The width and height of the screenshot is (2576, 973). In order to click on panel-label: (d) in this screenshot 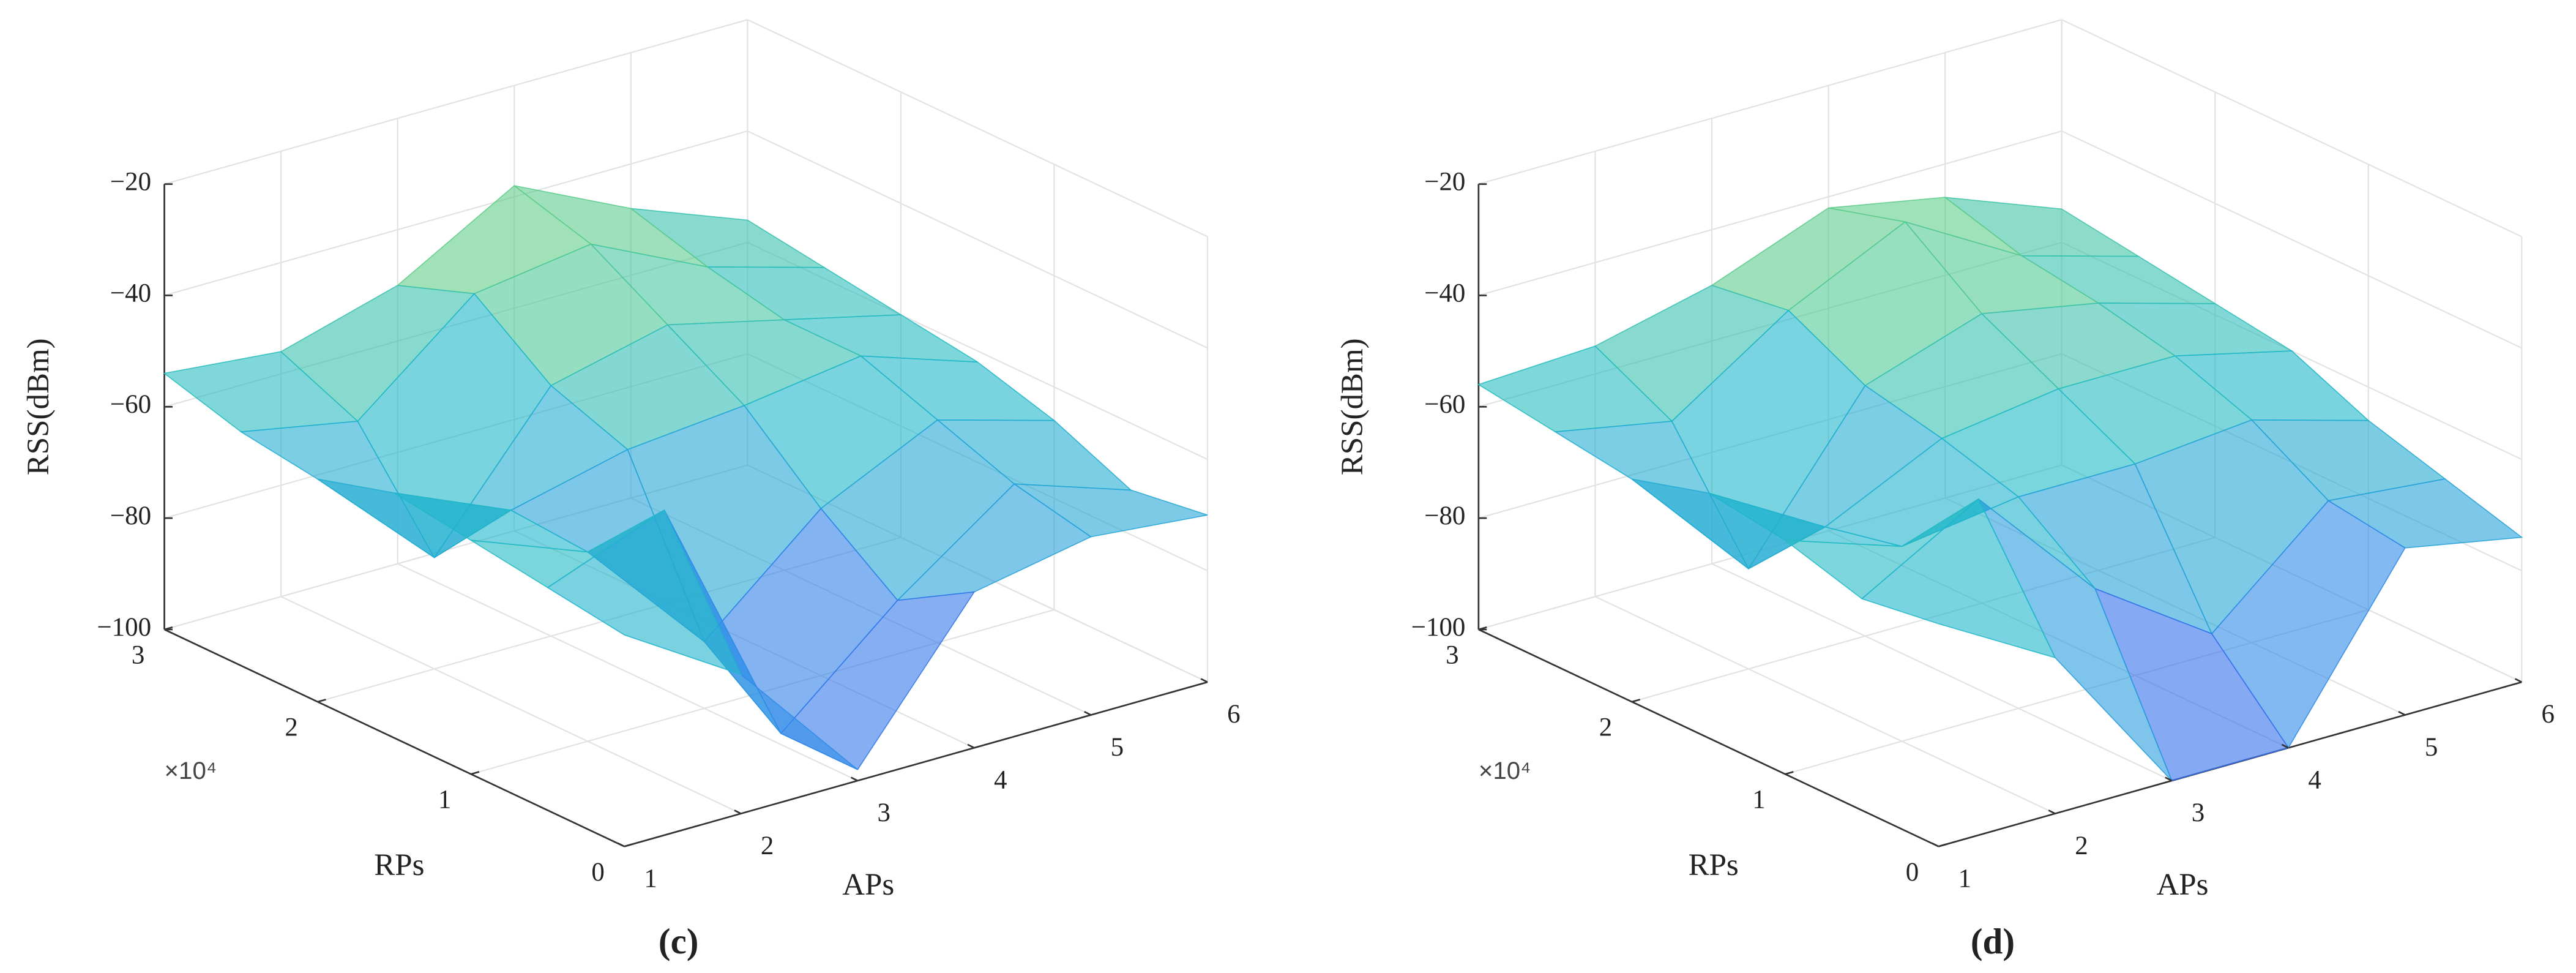, I will do `click(1993, 941)`.